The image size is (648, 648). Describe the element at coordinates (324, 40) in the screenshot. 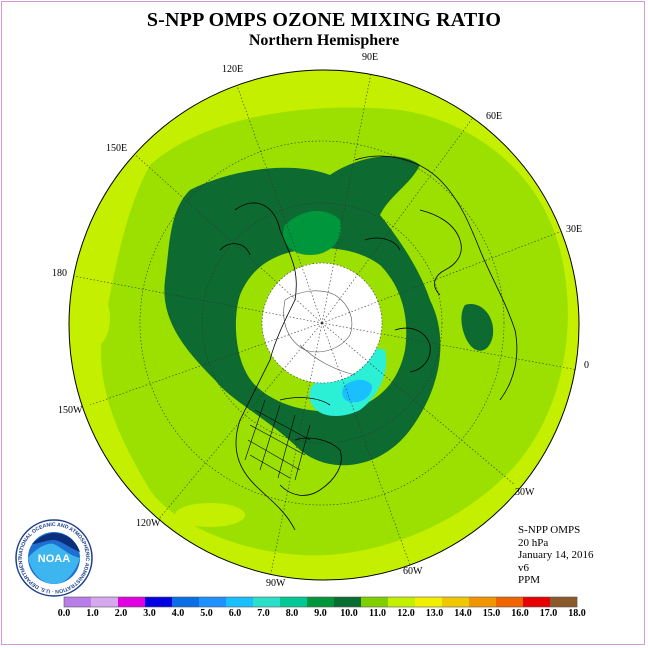

I see `map-subtitle: Northern Hemisphere` at that location.